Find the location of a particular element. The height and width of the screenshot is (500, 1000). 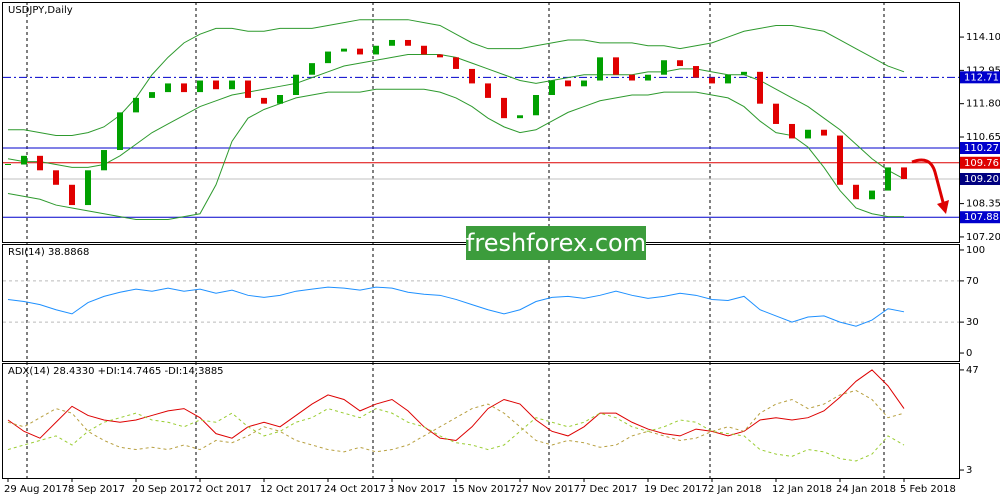

y-tick-label: 0 is located at coordinates (969, 353).